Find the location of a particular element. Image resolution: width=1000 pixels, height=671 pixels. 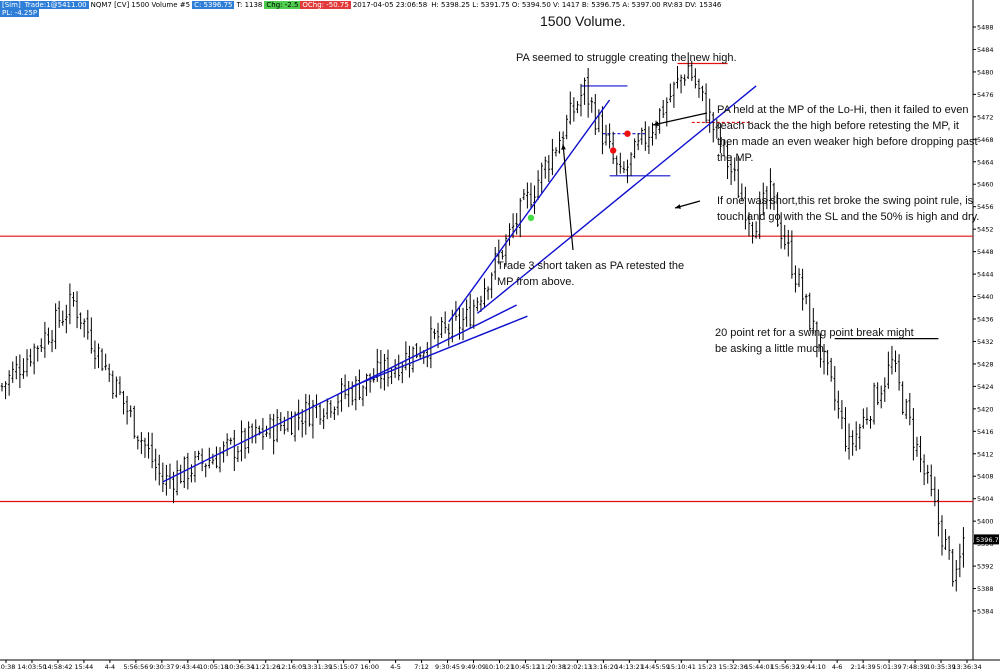

x-tick-label: 5:56:56 is located at coordinates (135, 667).